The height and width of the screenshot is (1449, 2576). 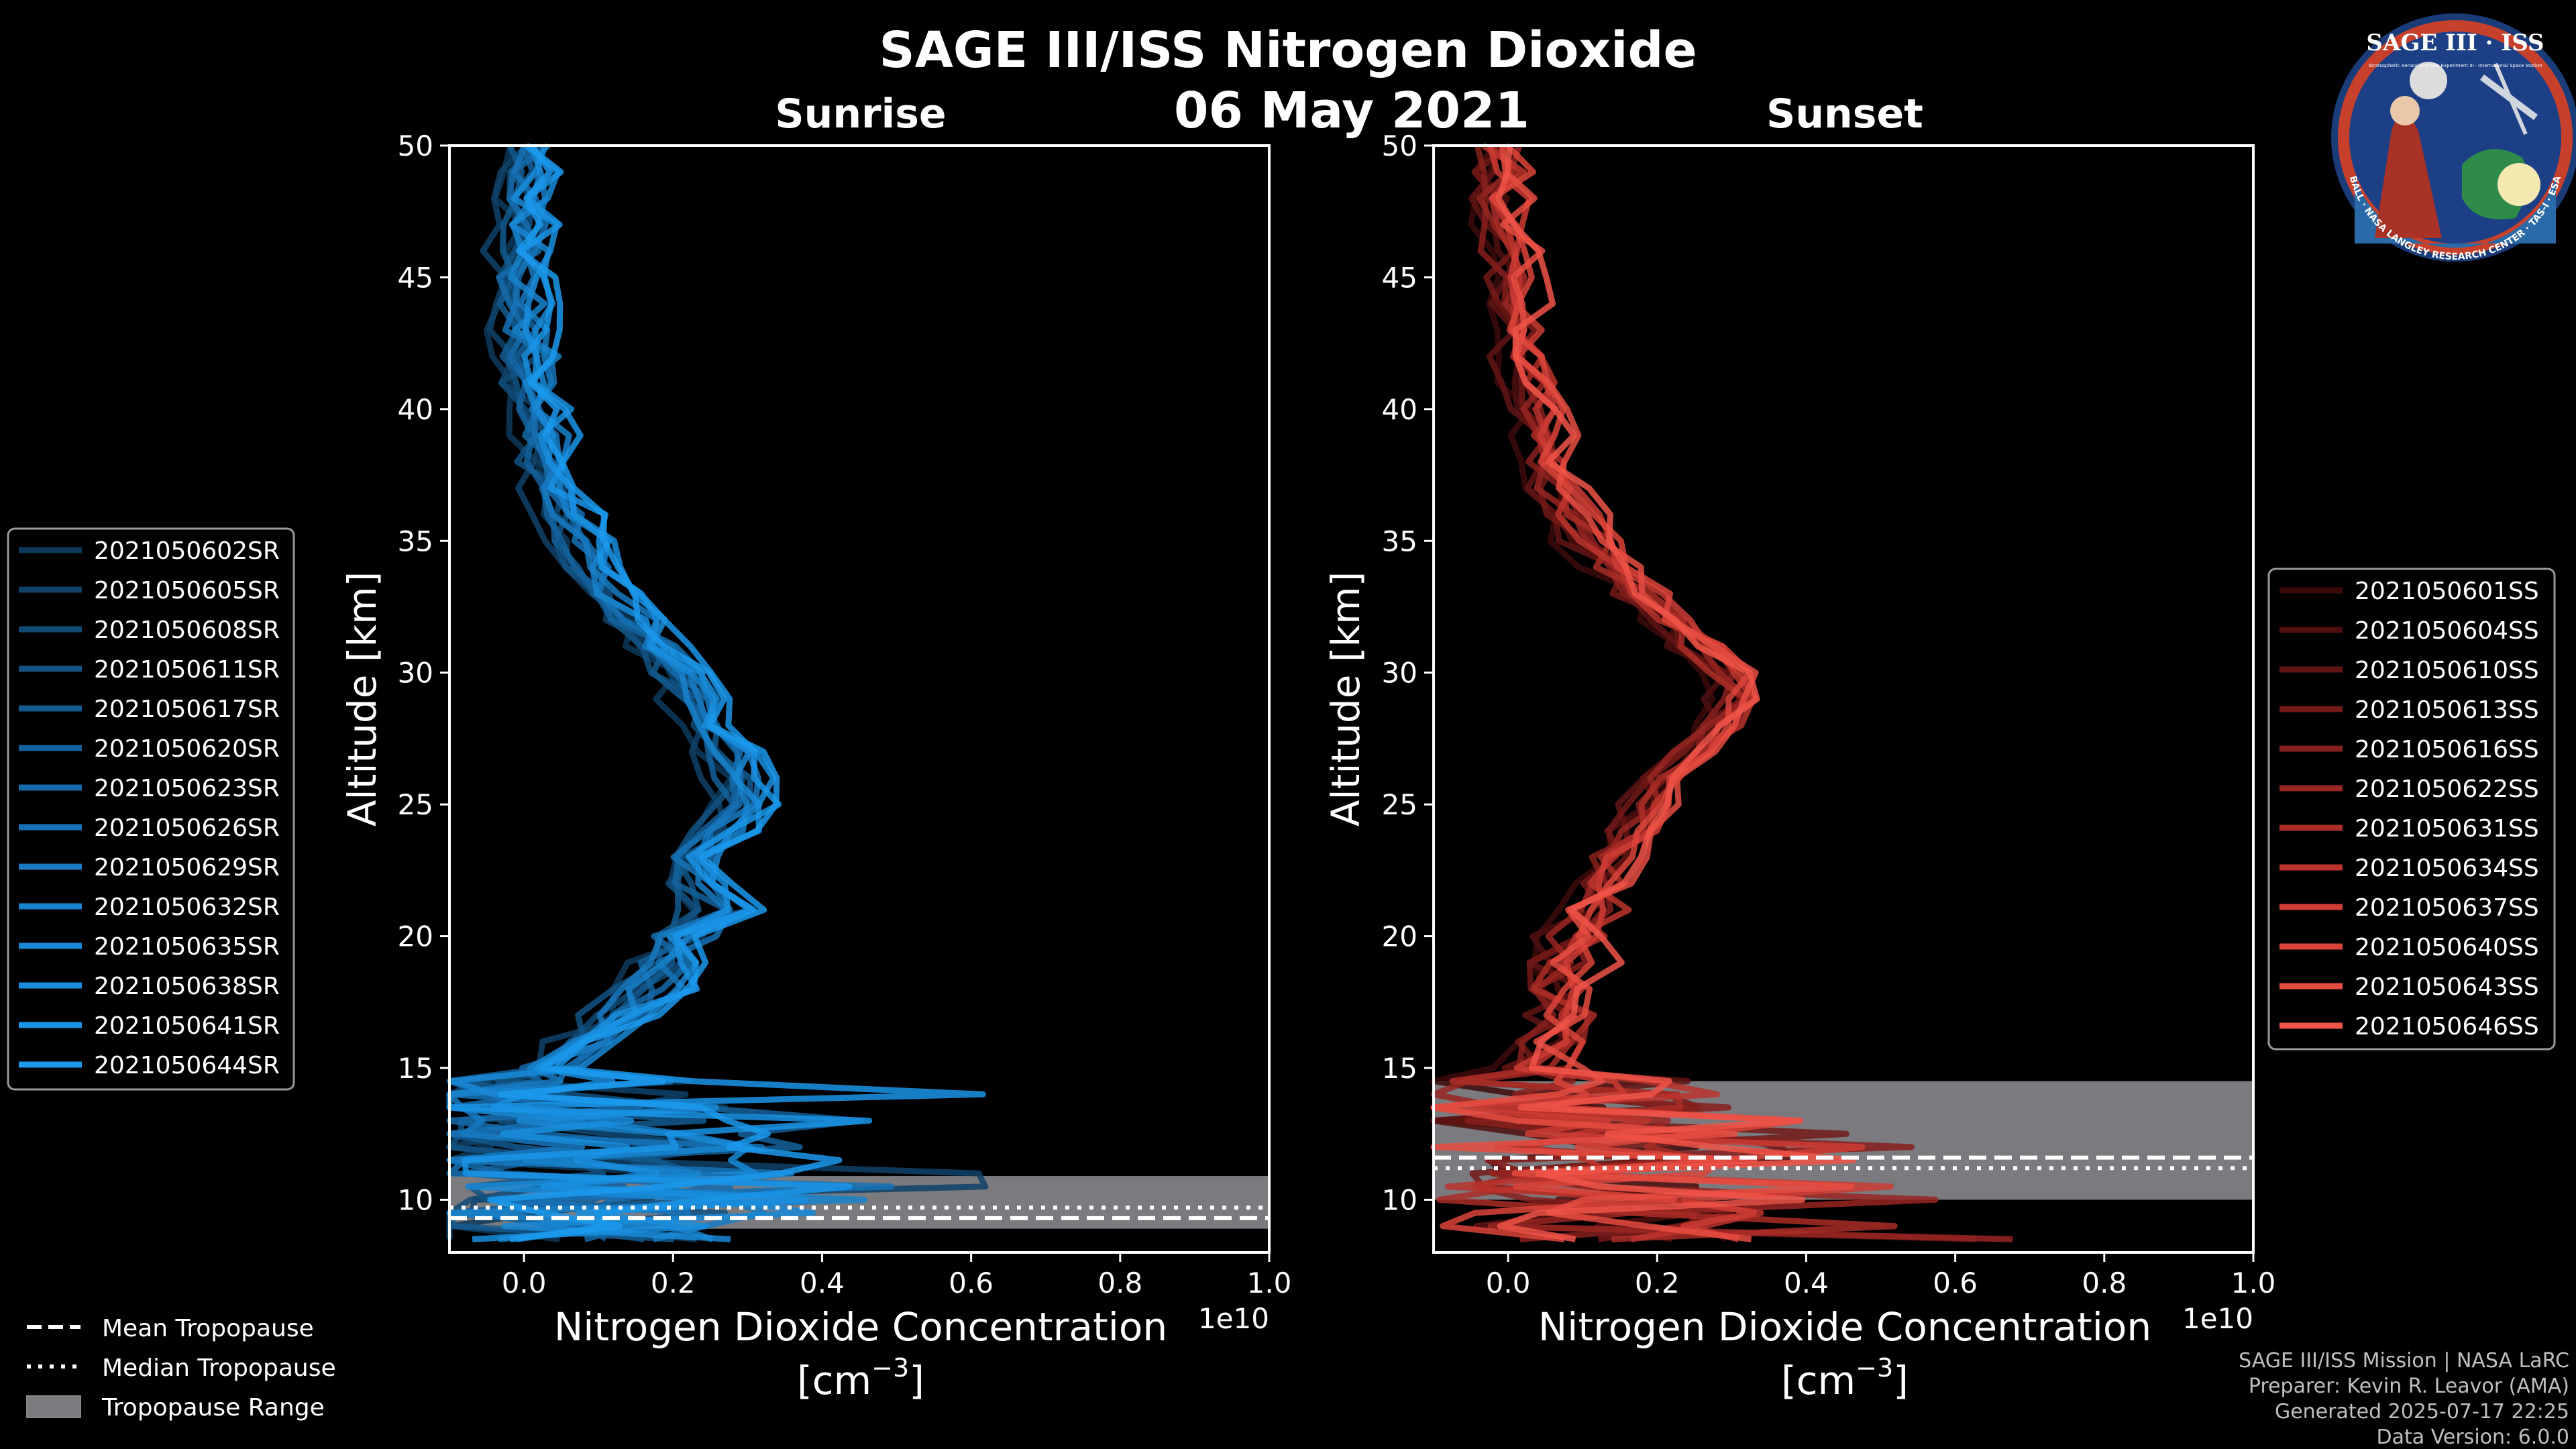 What do you see at coordinates (187, 986) in the screenshot?
I see `legend-label-2021050638SR: 2021050638SR` at bounding box center [187, 986].